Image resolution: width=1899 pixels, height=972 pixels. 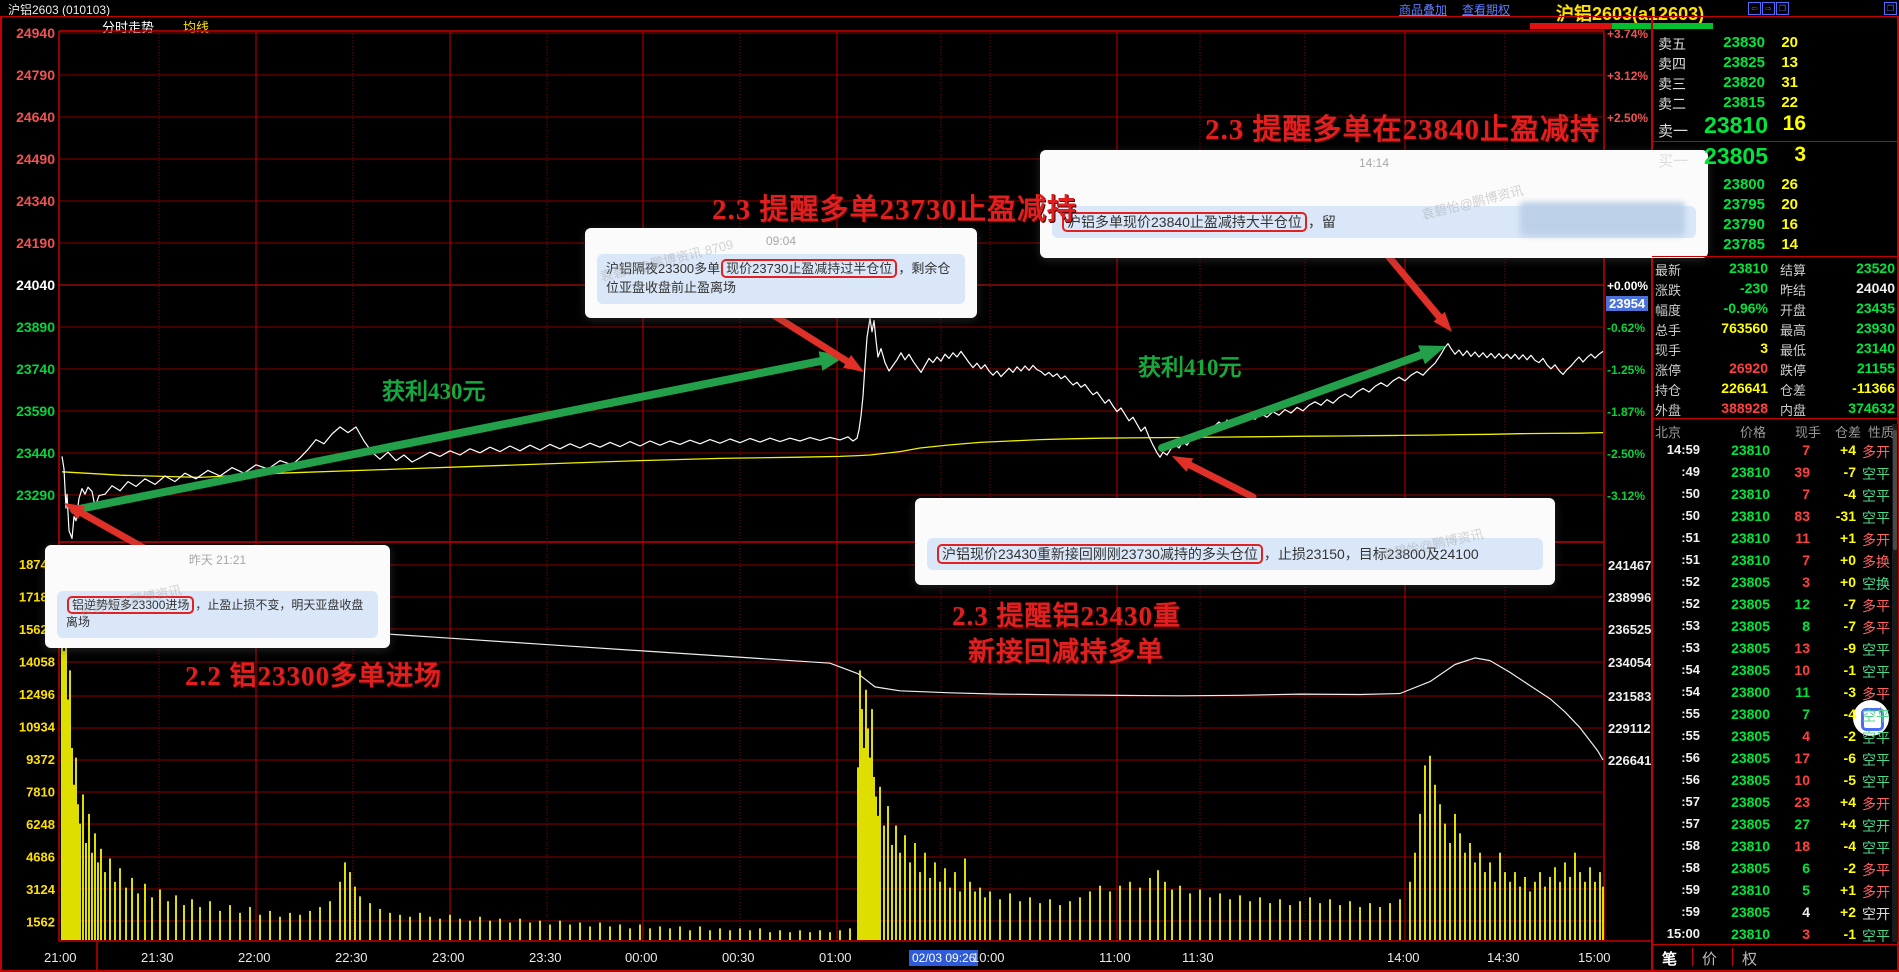 I want to click on stat-value: -230, so click(x=1753, y=288).